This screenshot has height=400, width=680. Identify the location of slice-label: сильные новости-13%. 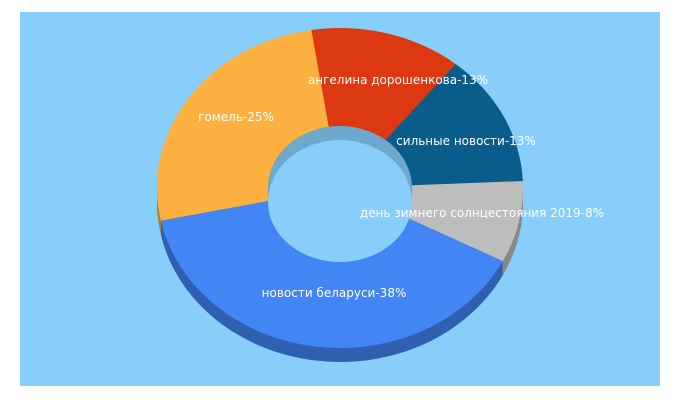
(466, 141).